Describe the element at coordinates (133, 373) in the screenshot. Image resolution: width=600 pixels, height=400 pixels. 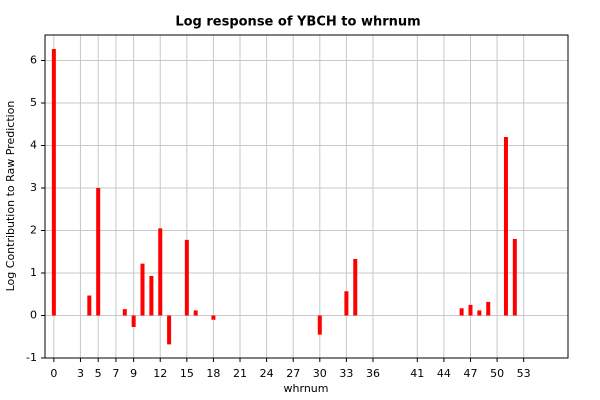
I see `x-tick-label: 9` at that location.